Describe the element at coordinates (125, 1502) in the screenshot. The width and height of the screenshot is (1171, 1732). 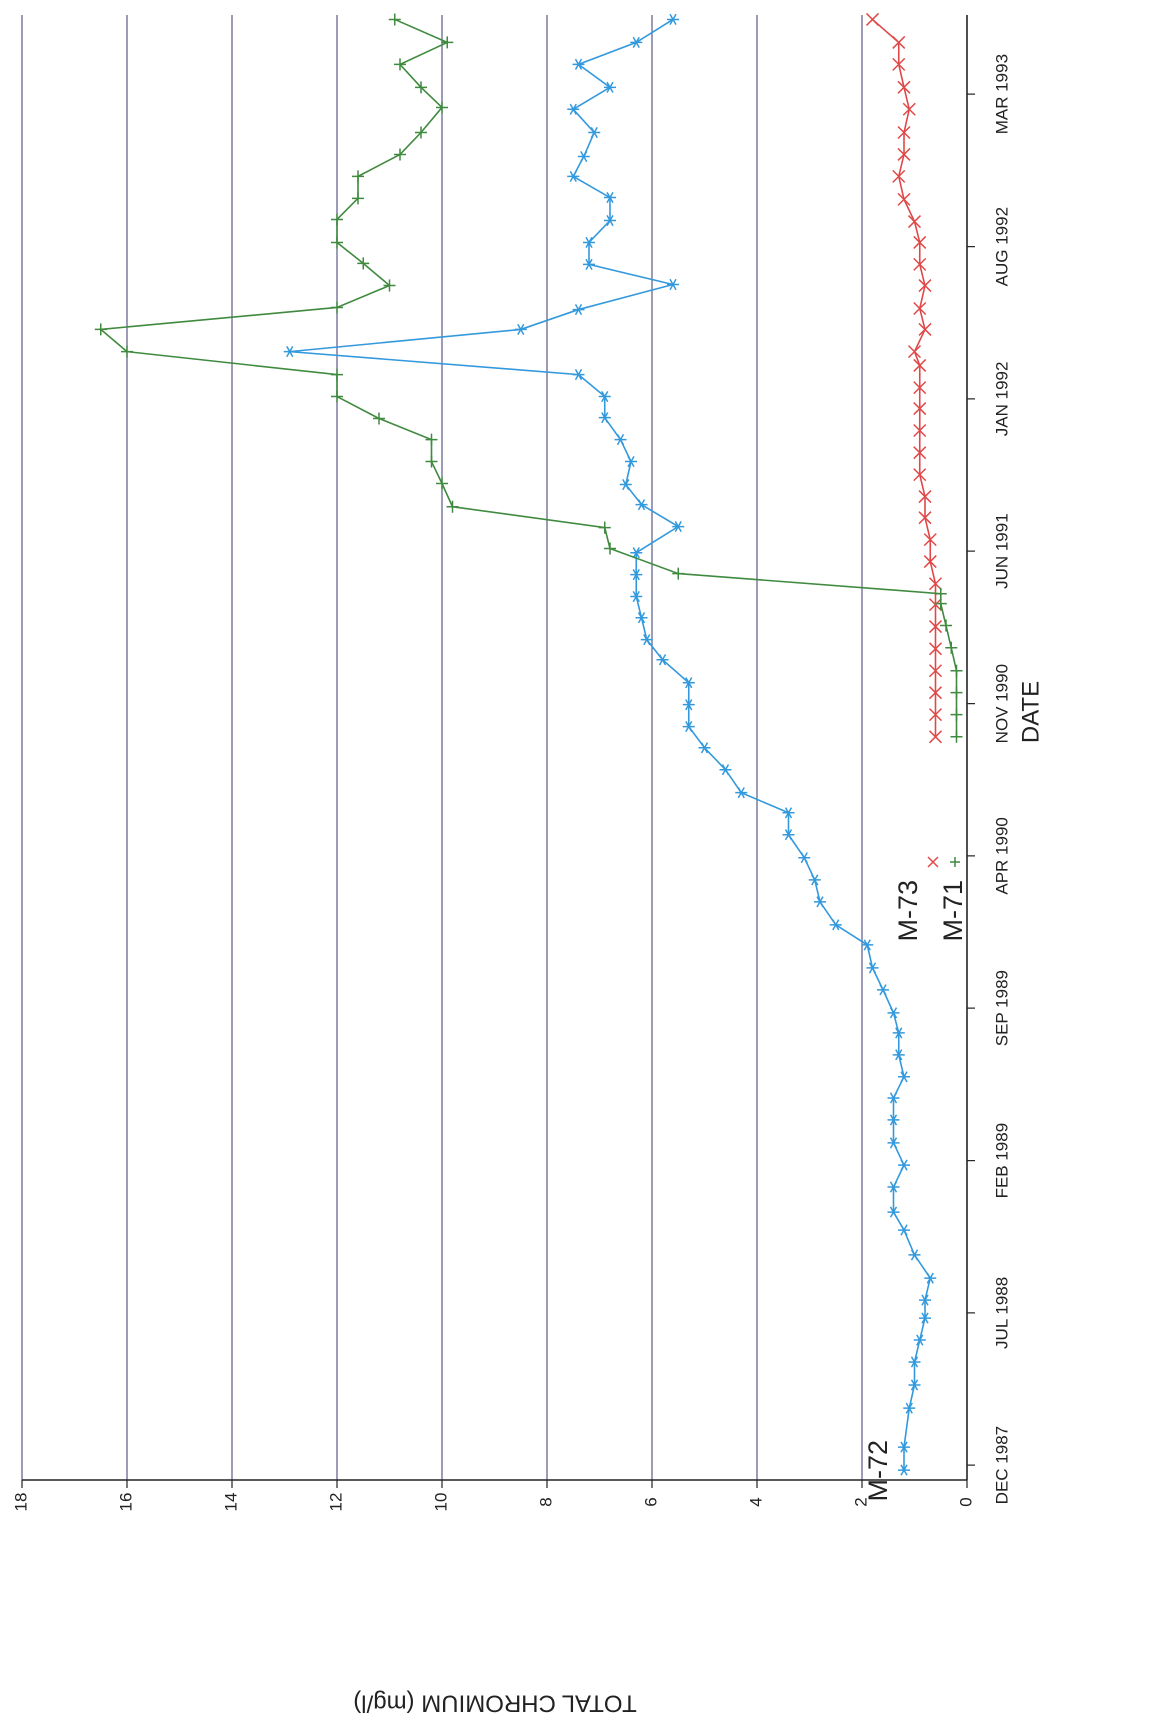
I see `y-tick-label: 16` at that location.